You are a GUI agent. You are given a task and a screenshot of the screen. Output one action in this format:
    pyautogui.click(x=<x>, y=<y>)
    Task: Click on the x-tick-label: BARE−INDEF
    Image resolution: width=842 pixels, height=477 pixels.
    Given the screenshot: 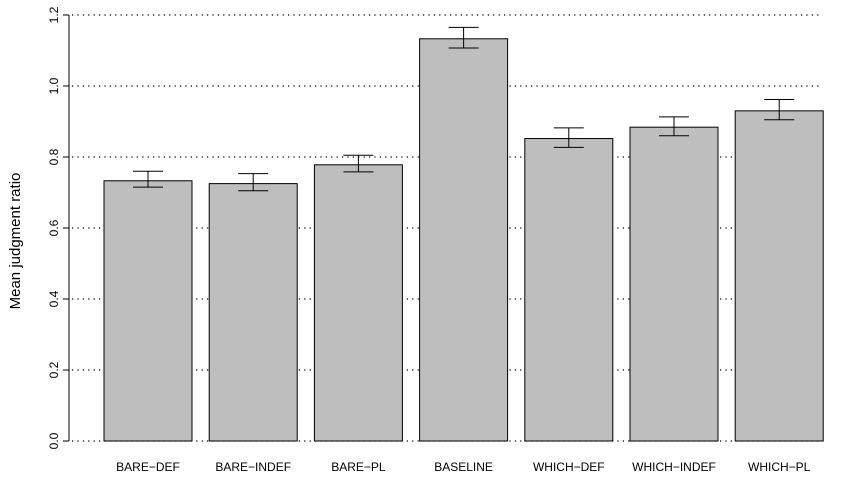 What is the action you would take?
    pyautogui.click(x=253, y=467)
    